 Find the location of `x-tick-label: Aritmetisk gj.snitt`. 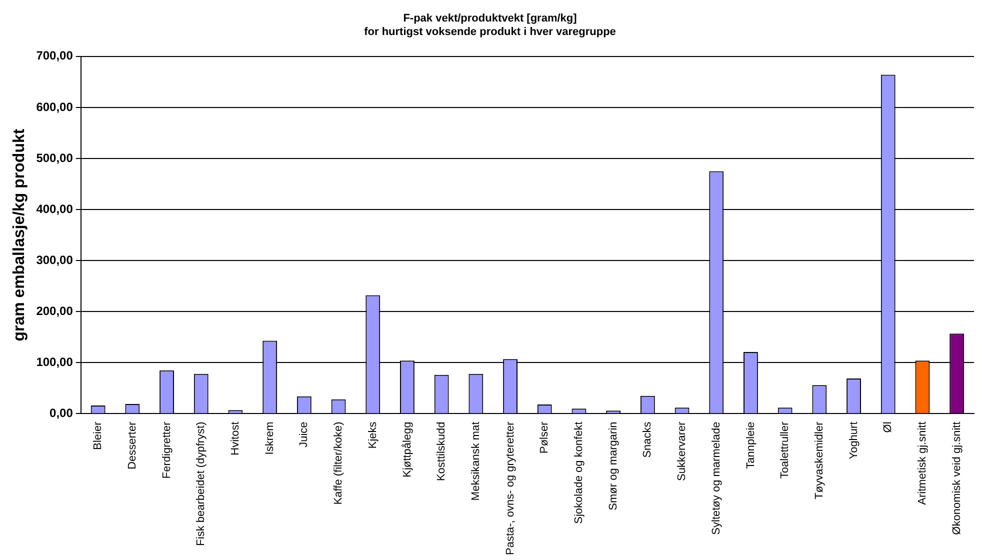

x-tick-label: Aritmetisk gj.snitt is located at coordinates (922, 463).